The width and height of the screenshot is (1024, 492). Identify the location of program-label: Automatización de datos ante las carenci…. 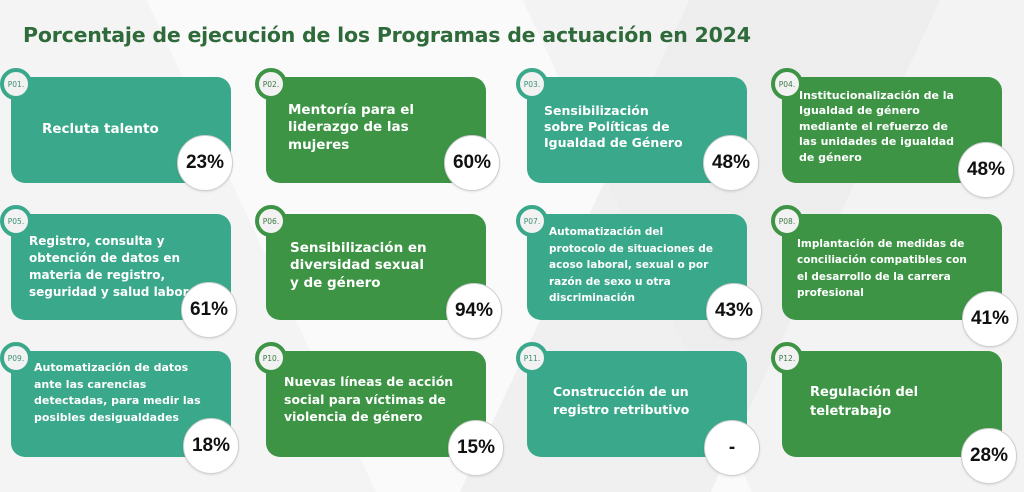
(117, 392).